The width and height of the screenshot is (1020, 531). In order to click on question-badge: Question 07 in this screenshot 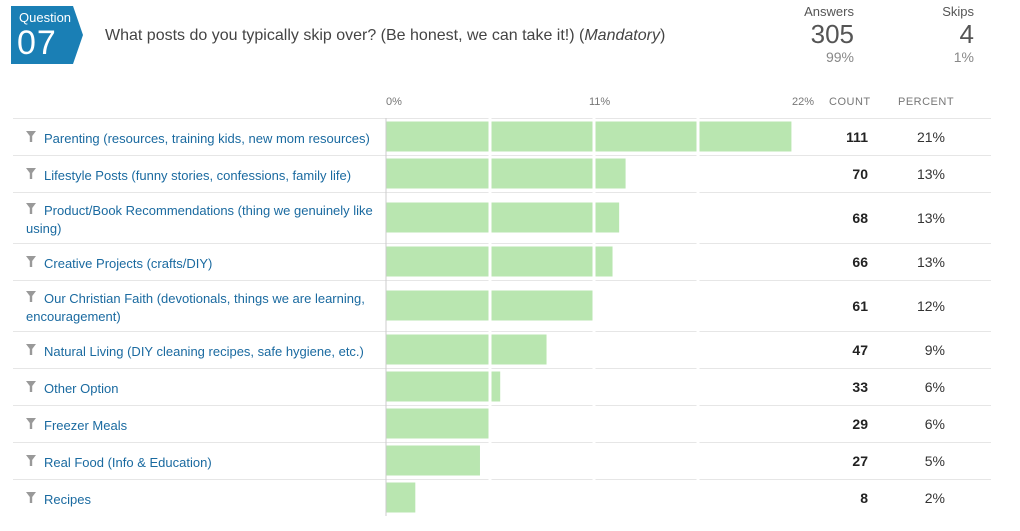, I will do `click(47, 35)`.